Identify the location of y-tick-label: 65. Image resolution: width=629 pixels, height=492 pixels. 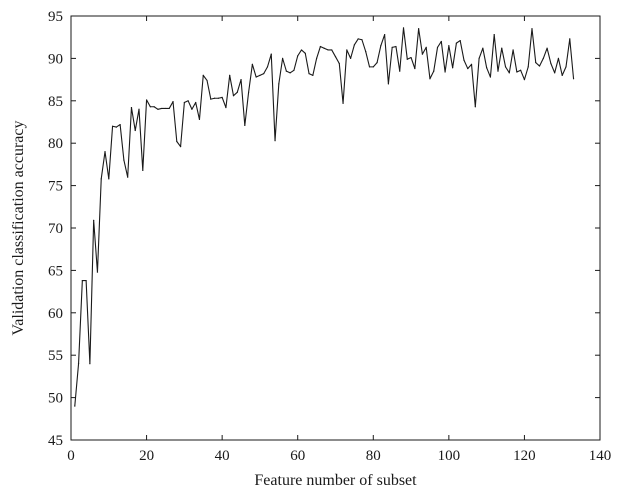
(55, 271).